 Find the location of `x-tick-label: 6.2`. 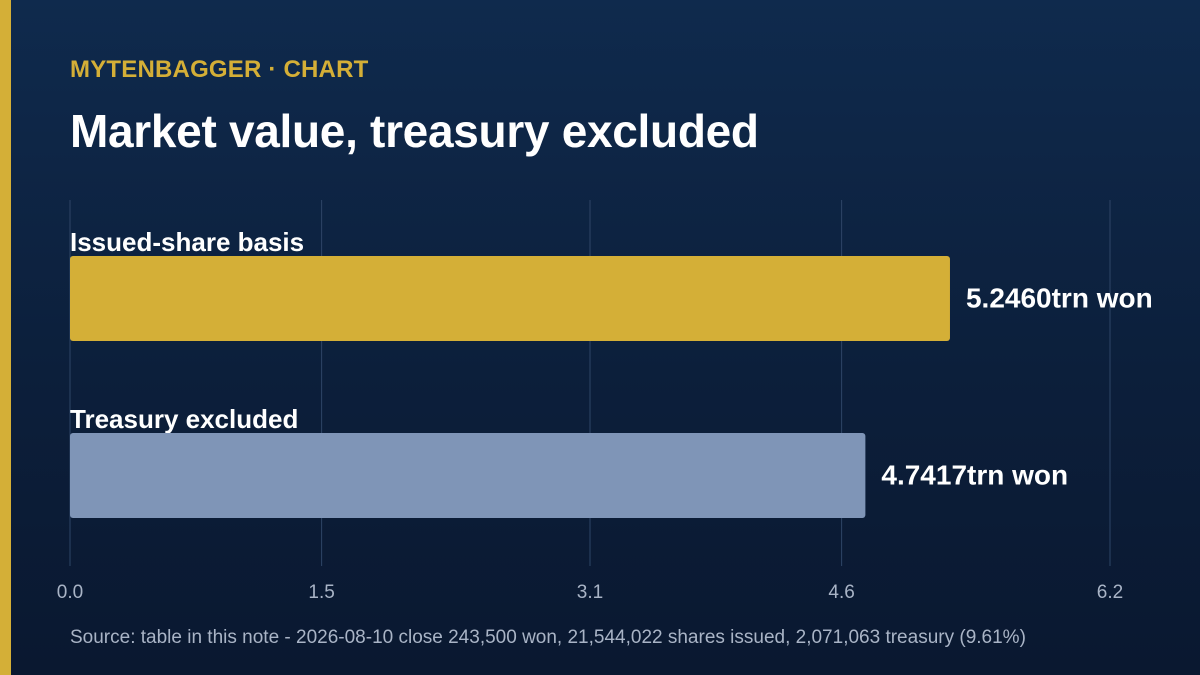

x-tick-label: 6.2 is located at coordinates (1110, 592).